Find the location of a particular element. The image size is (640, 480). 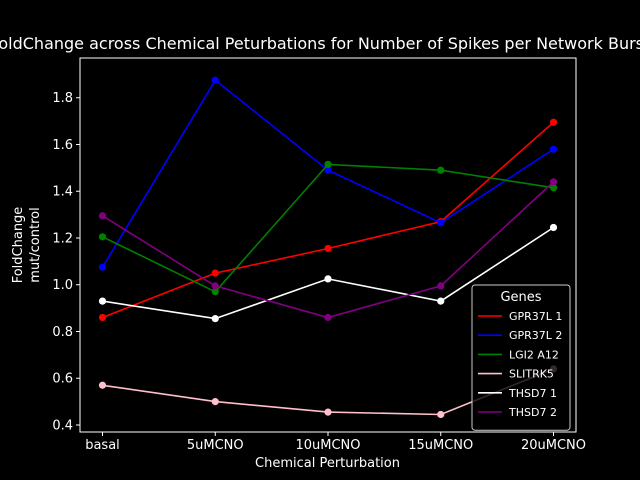

y-tick-label: 0.6 is located at coordinates (62, 379).